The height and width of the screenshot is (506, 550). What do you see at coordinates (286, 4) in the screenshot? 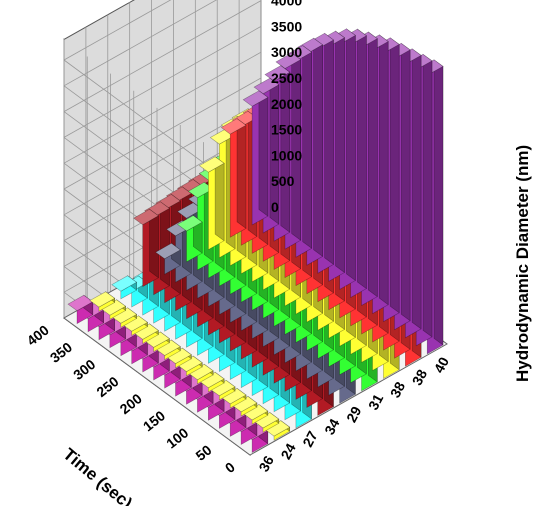
I see `z-tick-label: 4000` at bounding box center [286, 4].